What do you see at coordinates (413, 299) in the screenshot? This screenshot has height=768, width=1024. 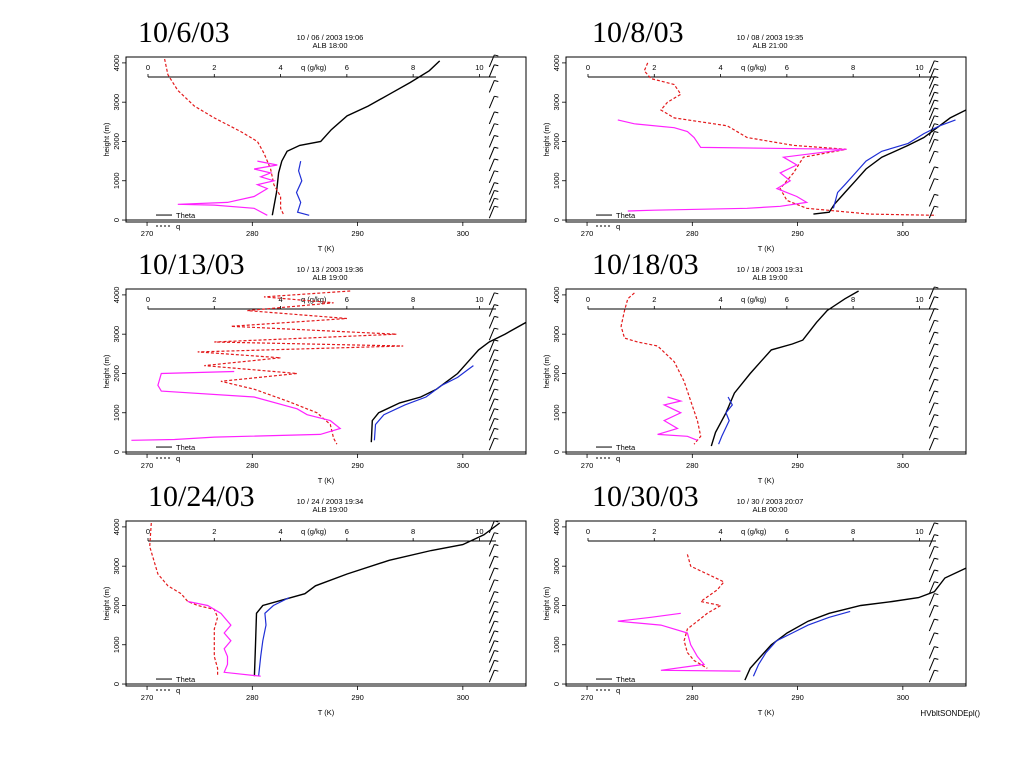 I see `q-tick-label: 8` at bounding box center [413, 299].